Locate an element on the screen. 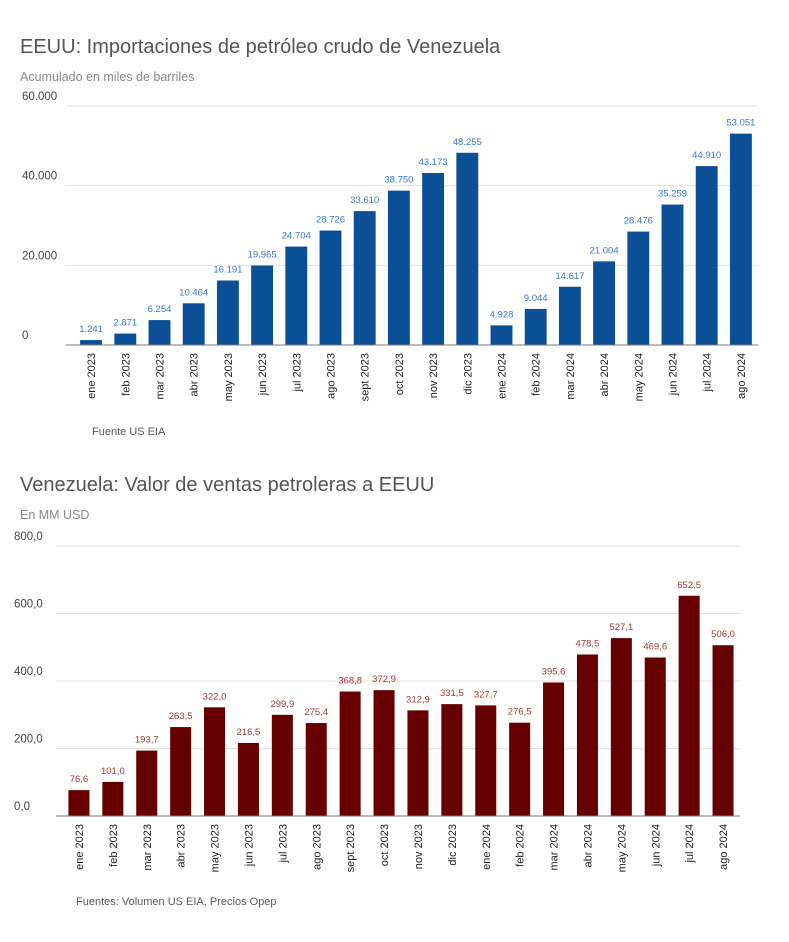 Image resolution: width=789 pixels, height=942 pixels. data-label: 327,7 is located at coordinates (486, 694).